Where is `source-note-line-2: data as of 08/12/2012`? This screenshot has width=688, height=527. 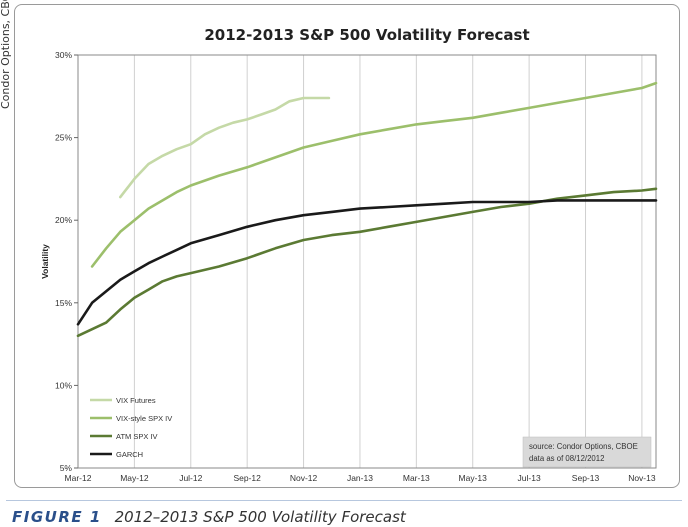
source-note-line-2: data as of 08/12/2012 is located at coordinates (566, 458).